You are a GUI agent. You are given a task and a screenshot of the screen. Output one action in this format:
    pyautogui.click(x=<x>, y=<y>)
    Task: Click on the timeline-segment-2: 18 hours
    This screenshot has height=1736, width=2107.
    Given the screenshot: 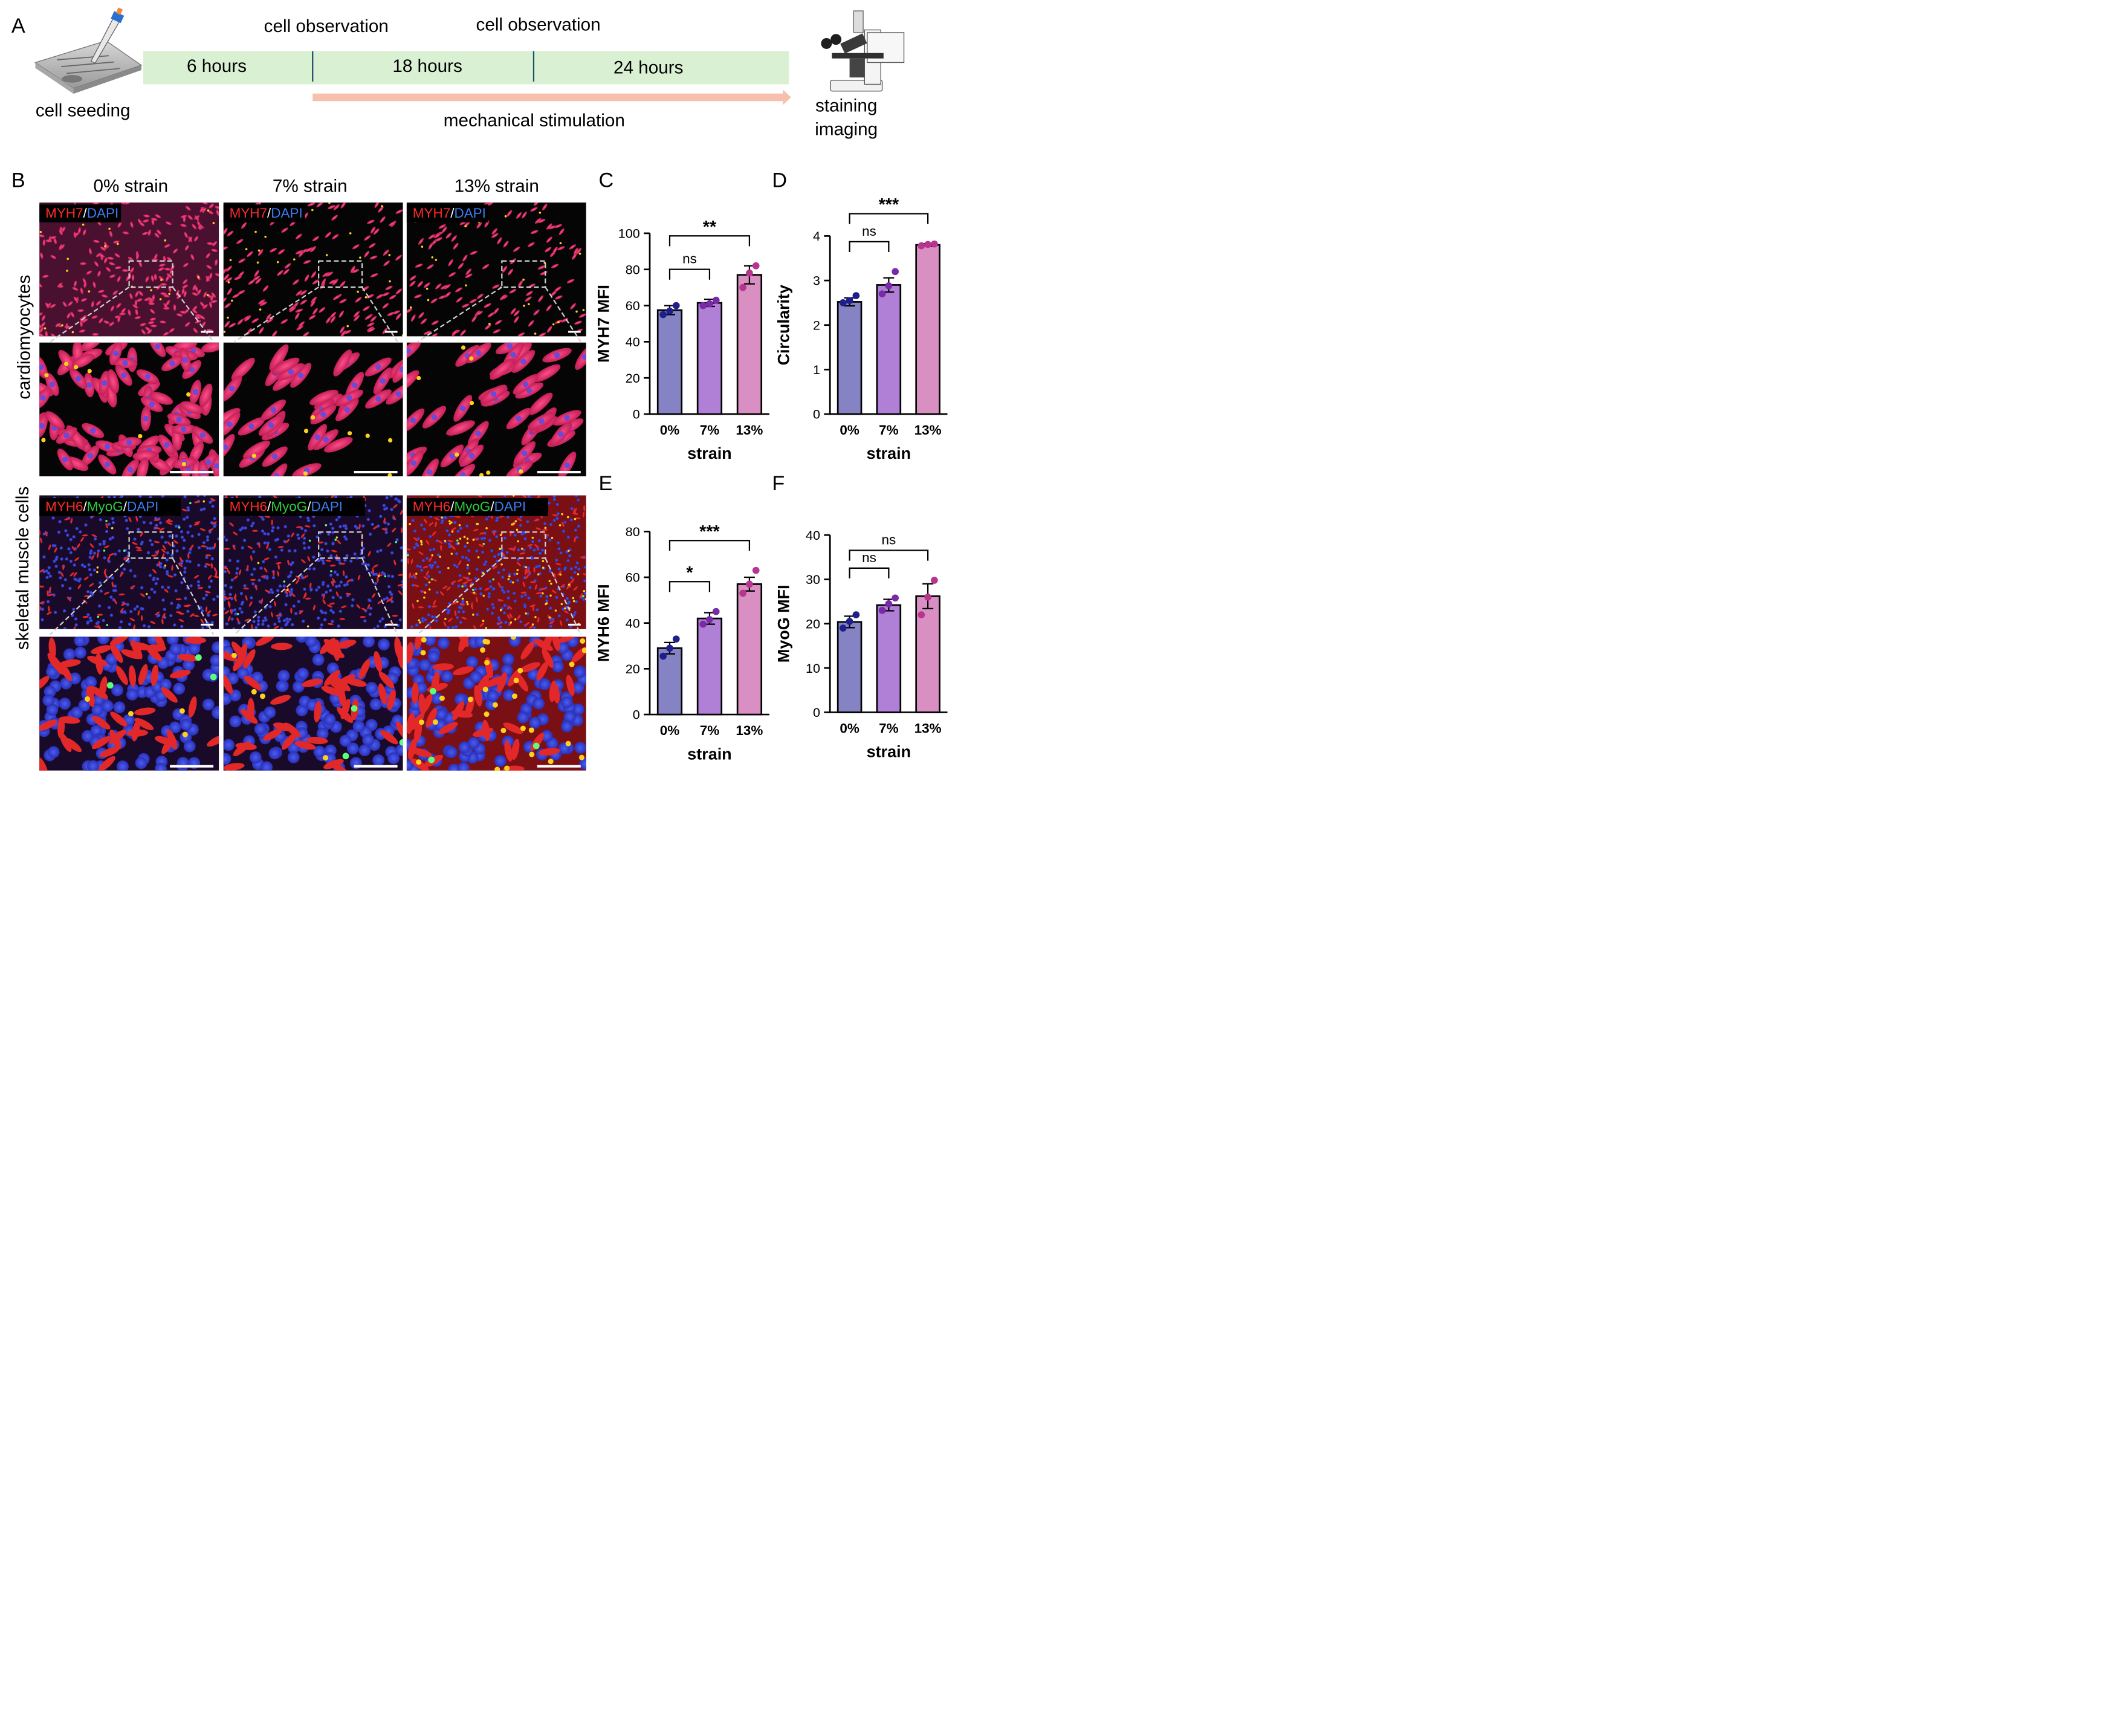 What is the action you would take?
    pyautogui.click(x=427, y=66)
    